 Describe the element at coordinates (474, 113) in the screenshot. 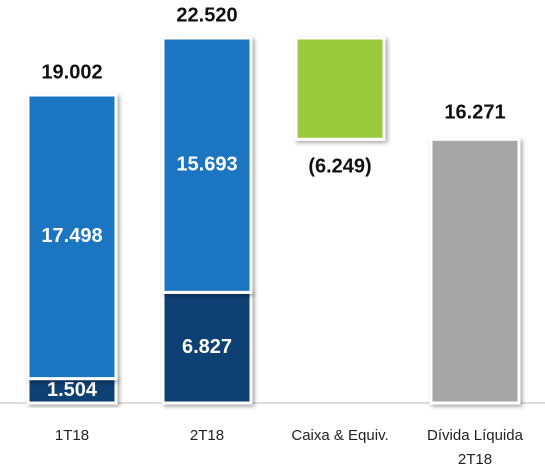

I see `value-label: 16.271` at that location.